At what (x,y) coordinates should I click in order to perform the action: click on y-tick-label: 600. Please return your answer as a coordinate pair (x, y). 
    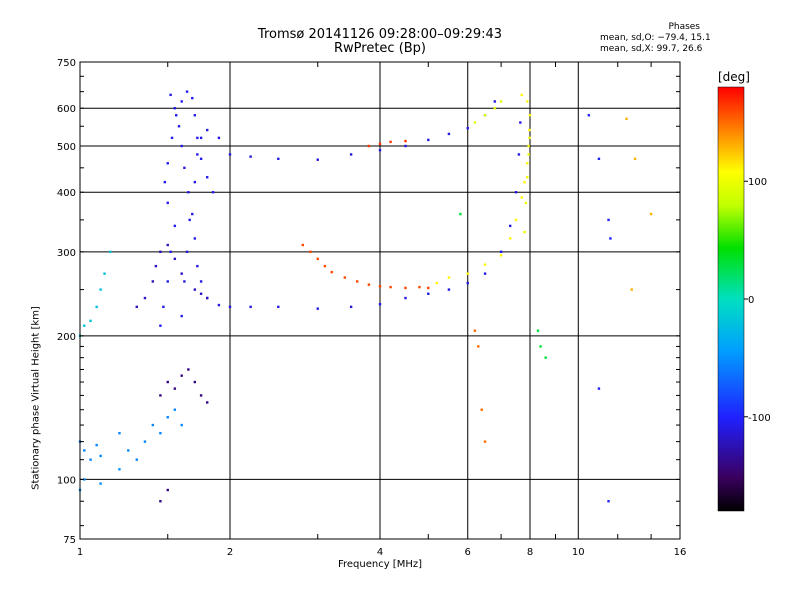
    Looking at the image, I should click on (66, 109).